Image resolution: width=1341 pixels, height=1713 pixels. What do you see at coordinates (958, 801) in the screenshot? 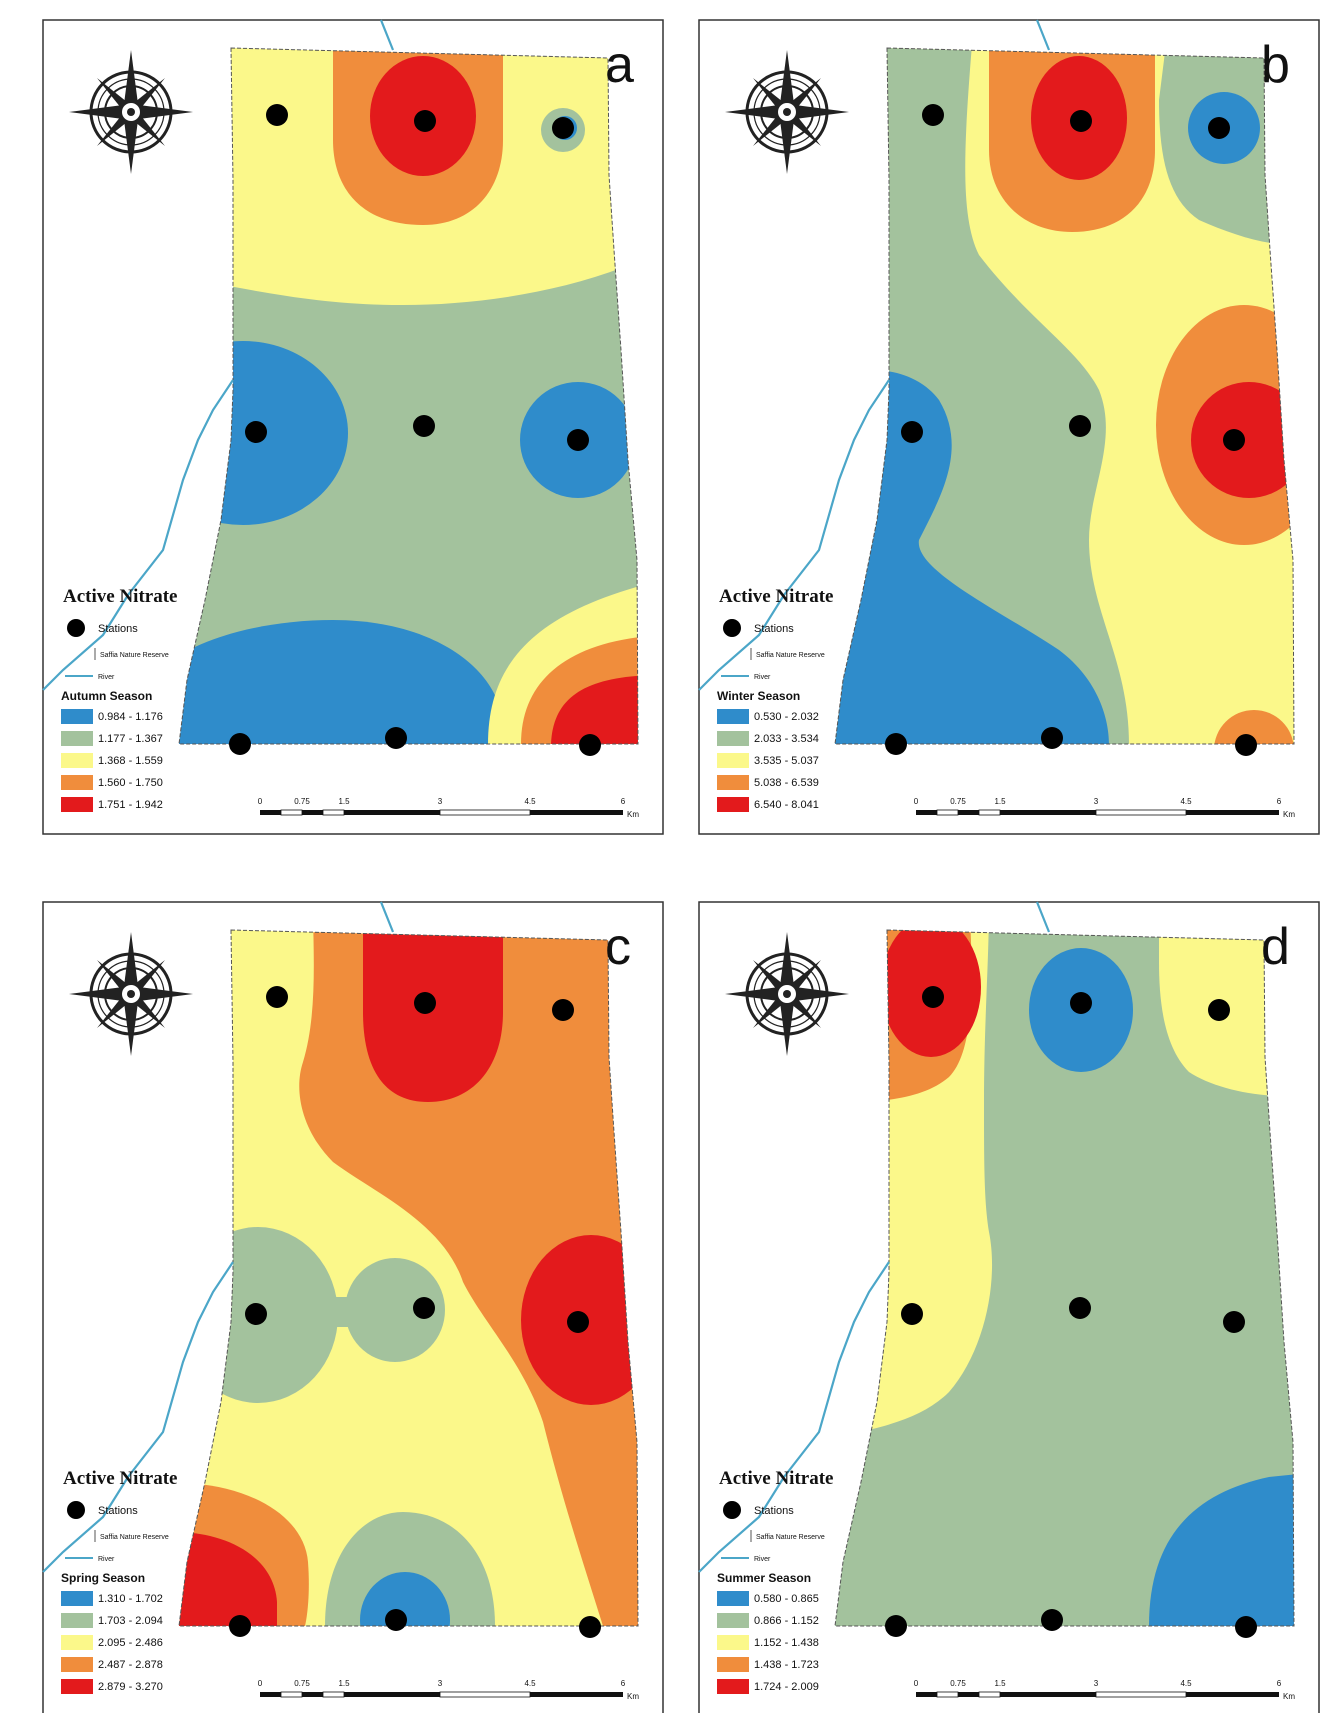
I see `scale-tick-label: 0.75` at bounding box center [958, 801].